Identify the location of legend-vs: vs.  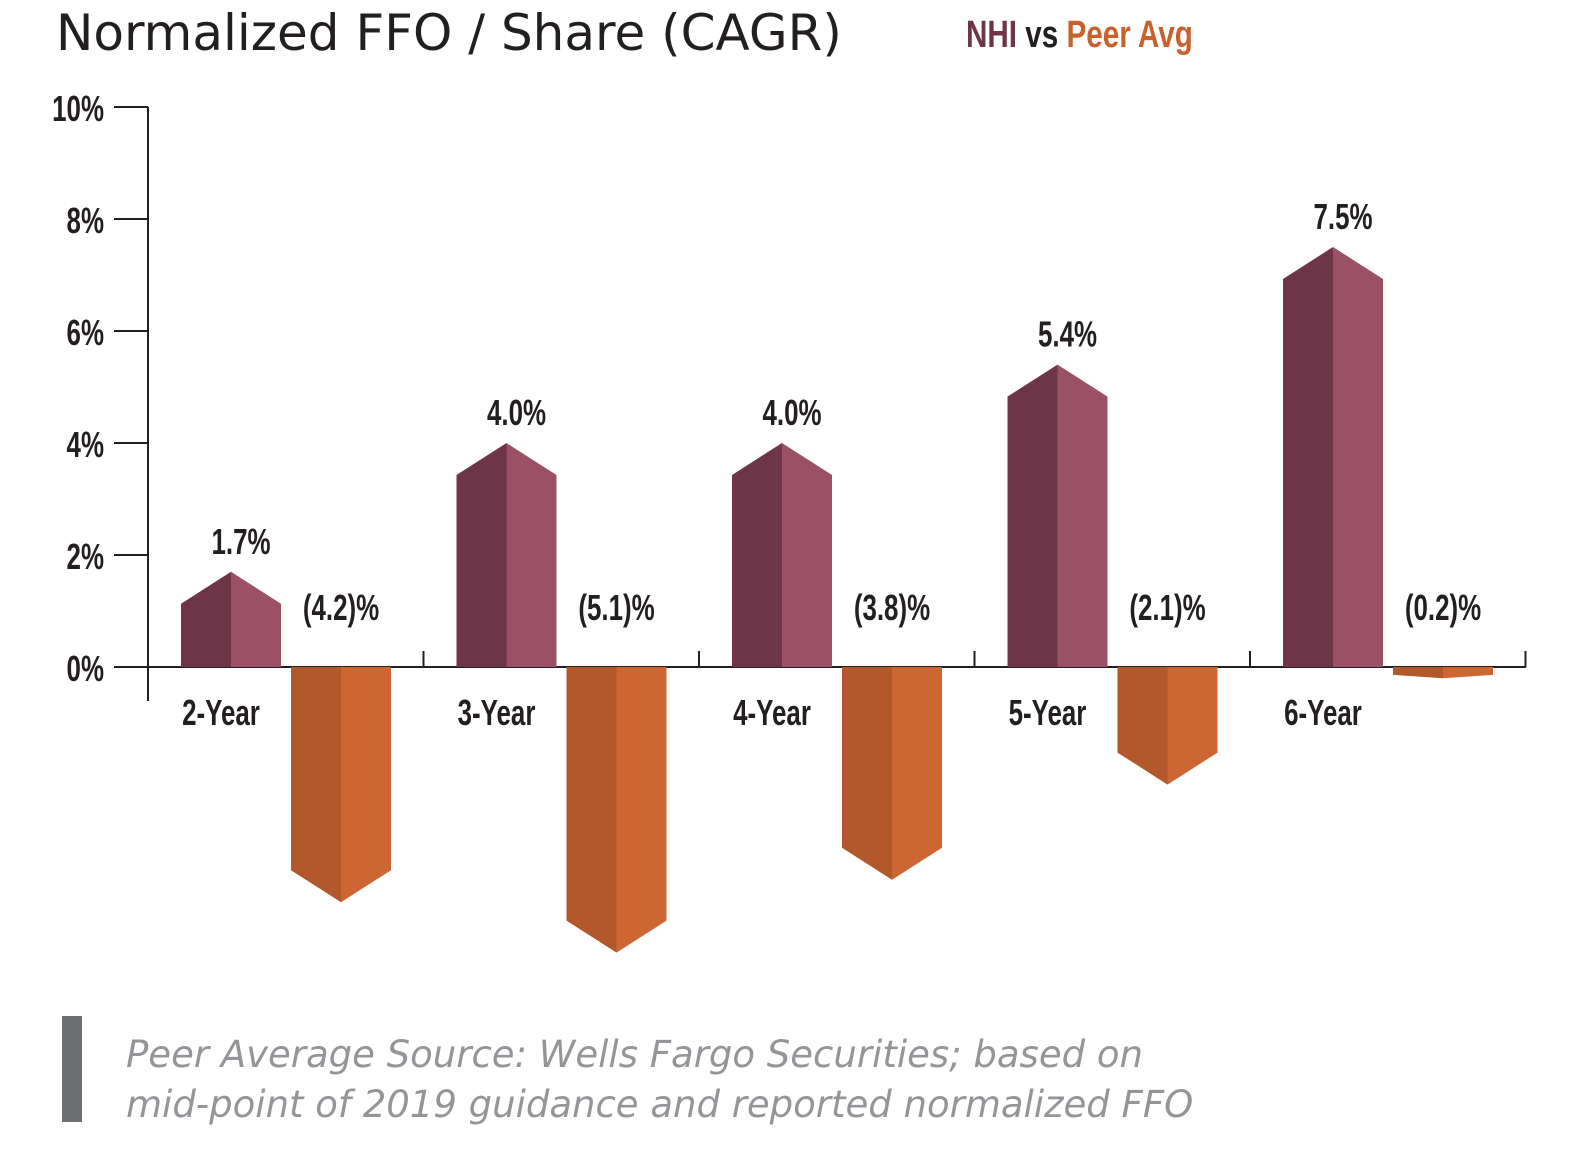
(1042, 35).